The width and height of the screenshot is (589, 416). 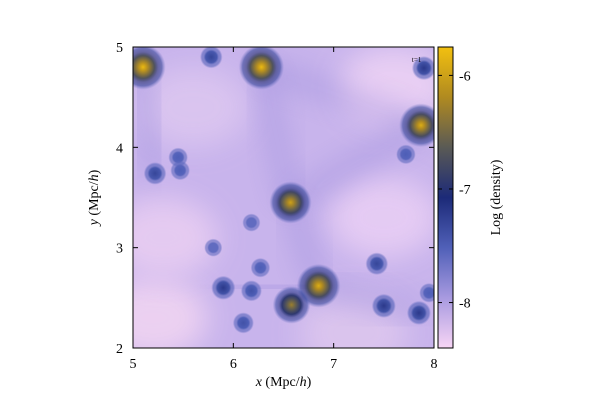 What do you see at coordinates (94, 222) in the screenshot?
I see `y-axis-label-var: y` at bounding box center [94, 222].